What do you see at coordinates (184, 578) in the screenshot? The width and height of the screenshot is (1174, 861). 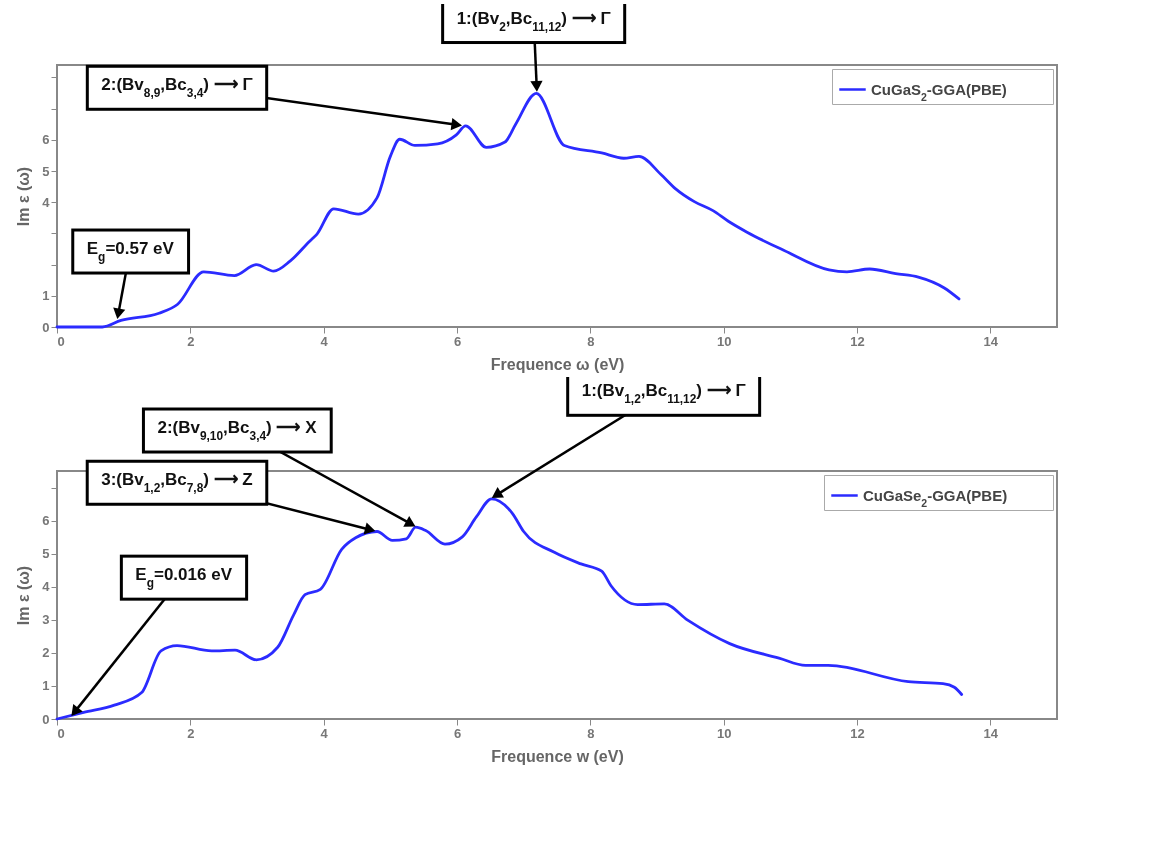 I see `annotation: E$_{g}$=0.016 eV` at bounding box center [184, 578].